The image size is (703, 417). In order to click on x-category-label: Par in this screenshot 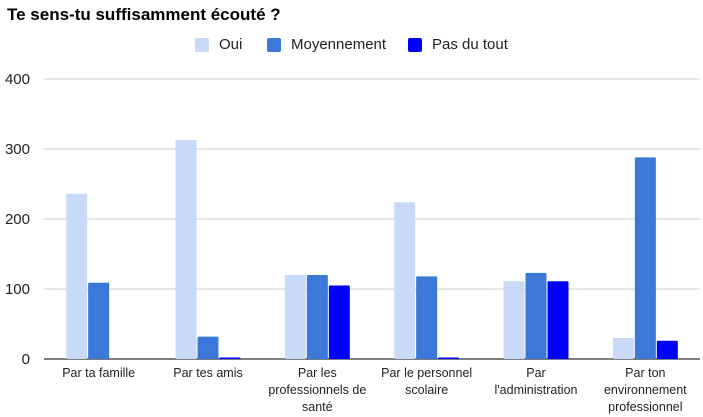, I will do `click(535, 373)`.